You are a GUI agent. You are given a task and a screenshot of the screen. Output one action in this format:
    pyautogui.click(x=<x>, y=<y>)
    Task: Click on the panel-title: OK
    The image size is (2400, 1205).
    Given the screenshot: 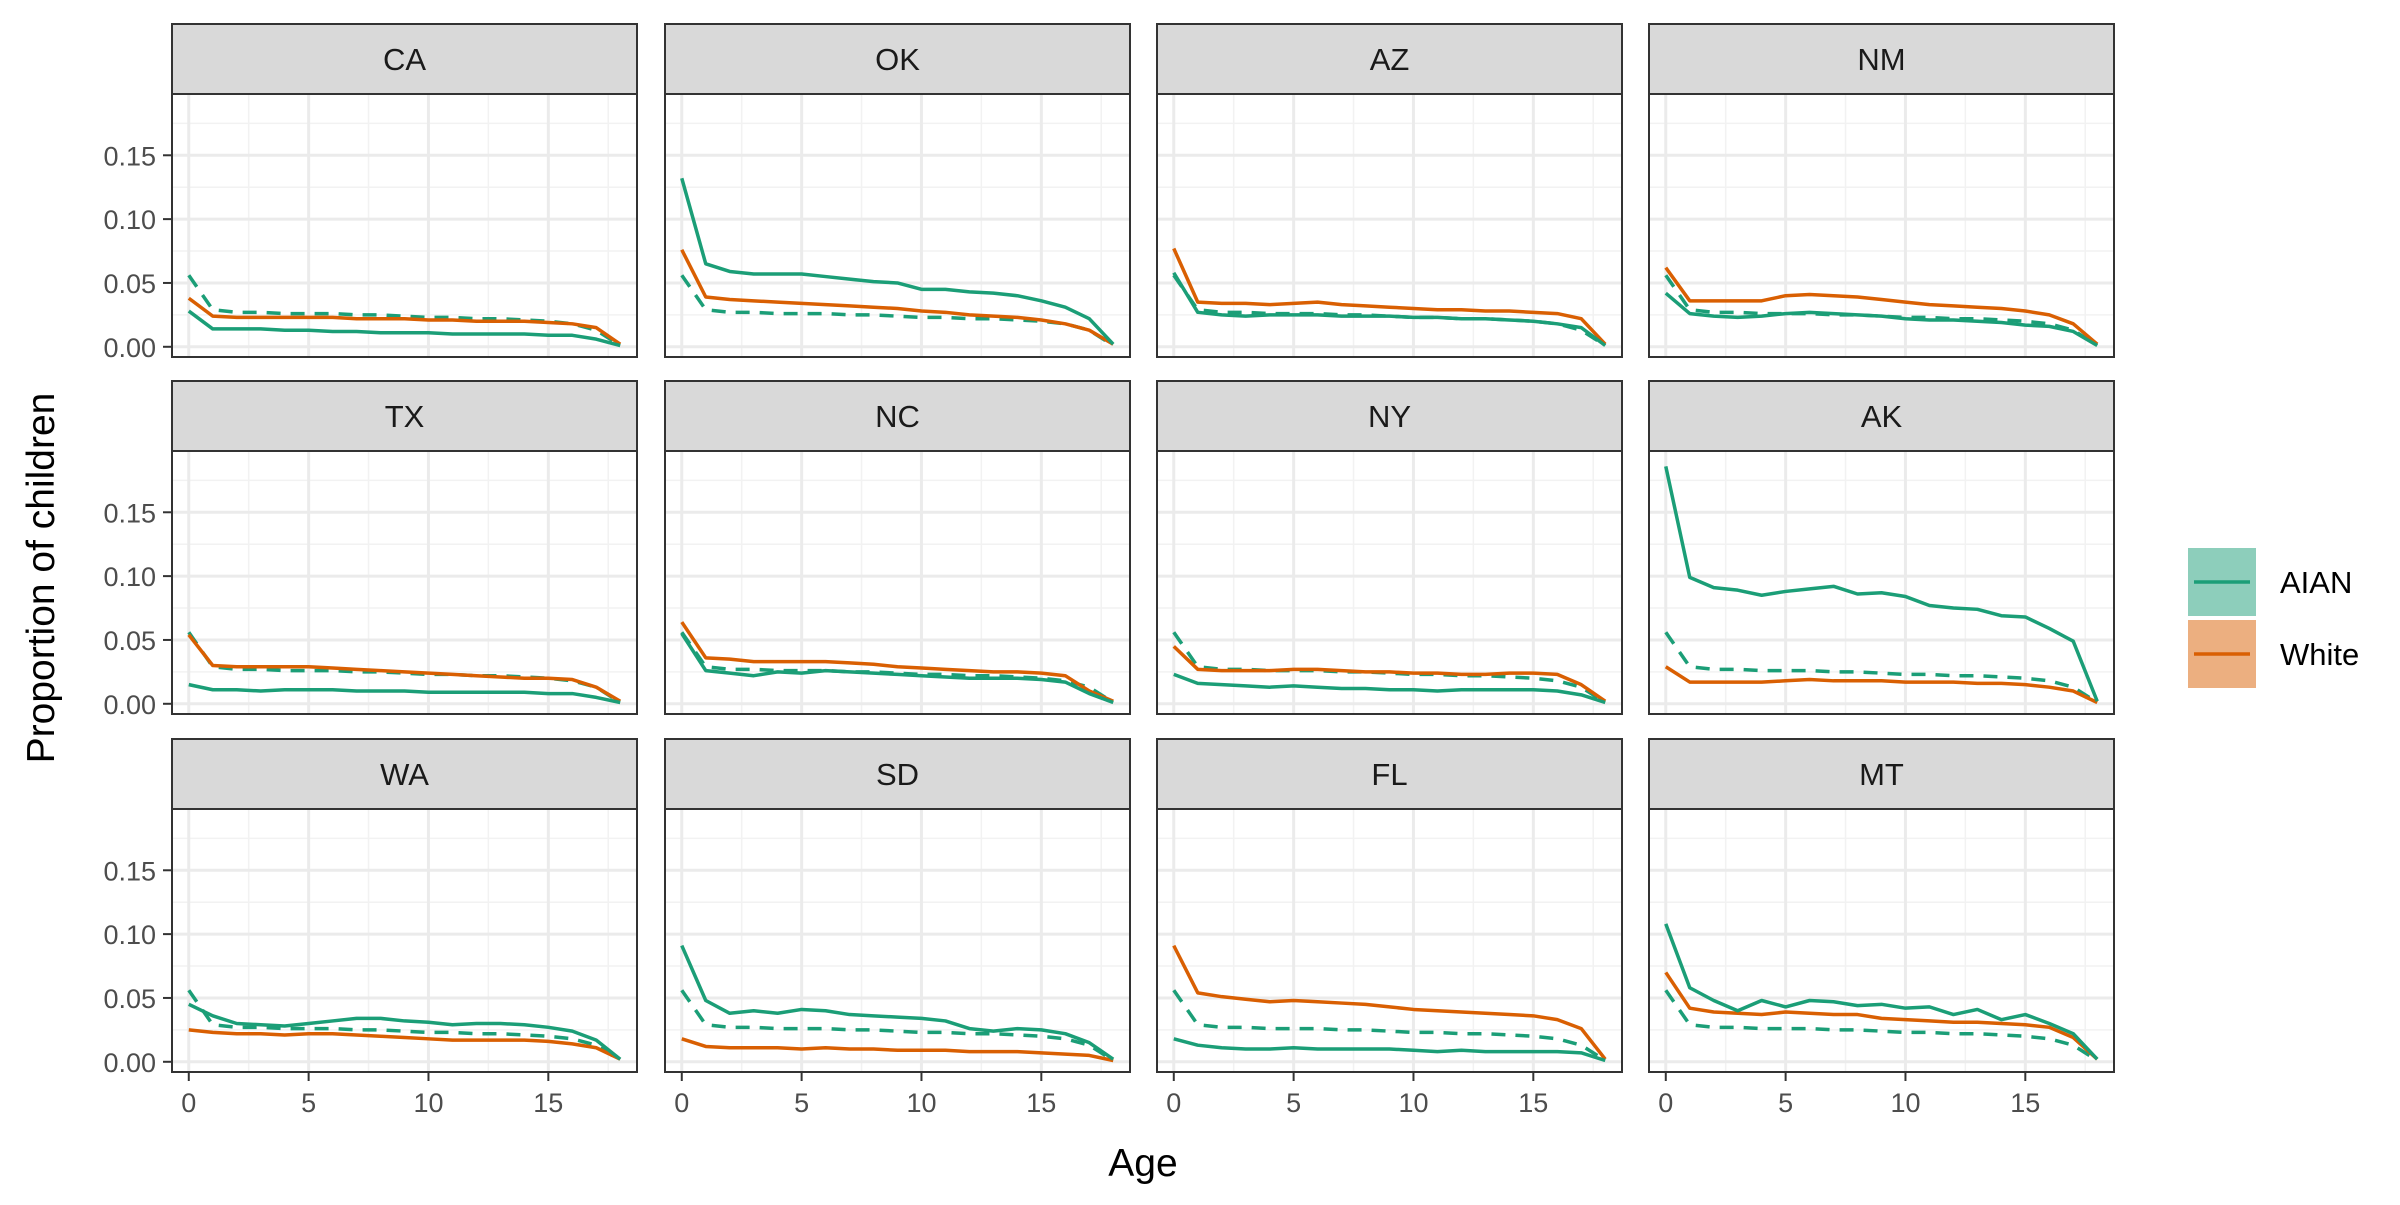 What is the action you would take?
    pyautogui.click(x=897, y=59)
    